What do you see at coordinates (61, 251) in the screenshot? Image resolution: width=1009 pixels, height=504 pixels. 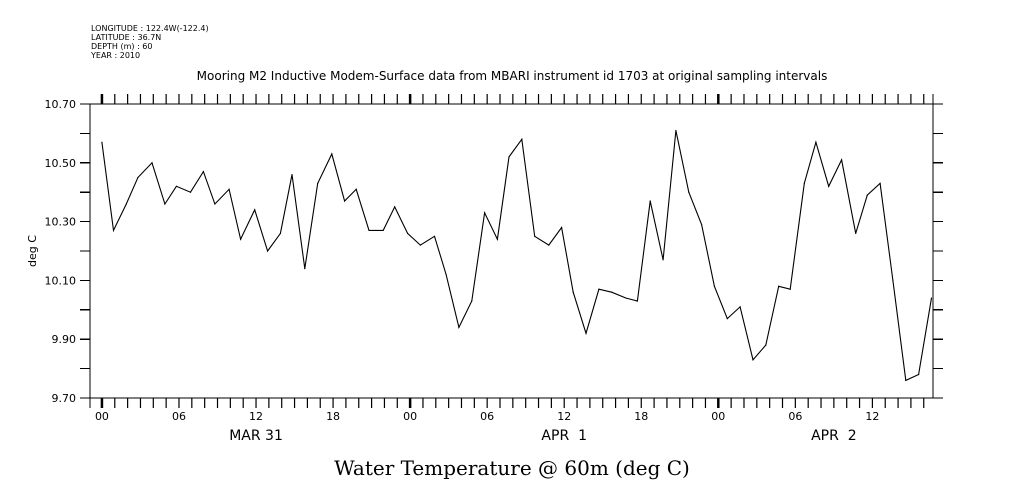 I see `y-tick-labels: 9.70 9.90 10.10 10.30 10.50 10.70` at bounding box center [61, 251].